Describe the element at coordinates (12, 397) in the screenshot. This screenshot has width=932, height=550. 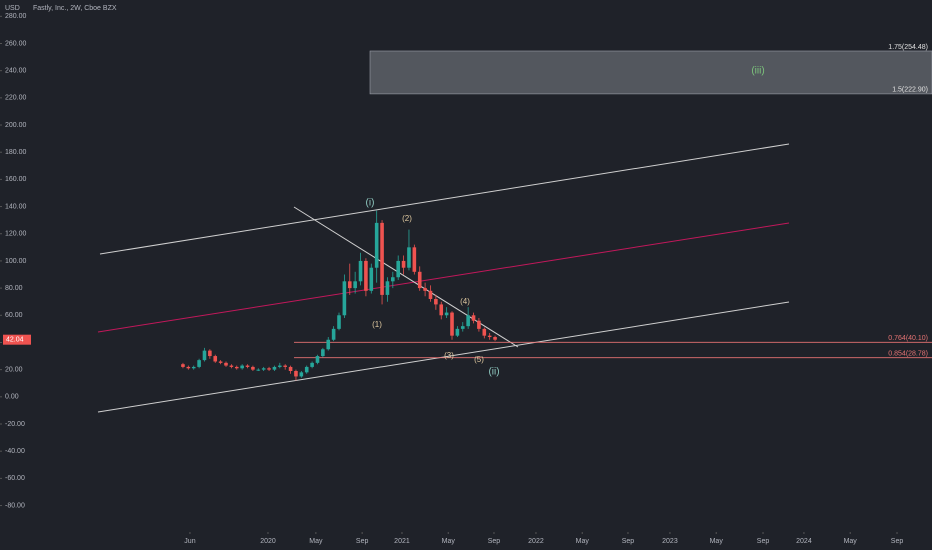
I see `y-tick-label: 0.00` at that location.